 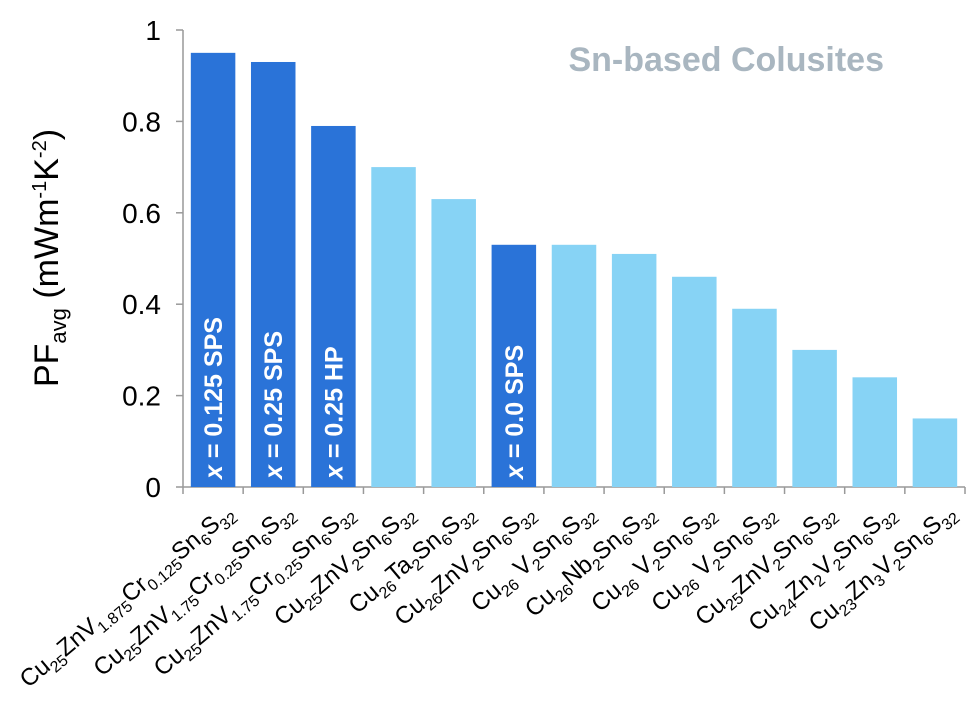 What do you see at coordinates (195, 592) in the screenshot?
I see `category-label: Cu25ZnV1.75Cr0.25Sn6S32` at bounding box center [195, 592].